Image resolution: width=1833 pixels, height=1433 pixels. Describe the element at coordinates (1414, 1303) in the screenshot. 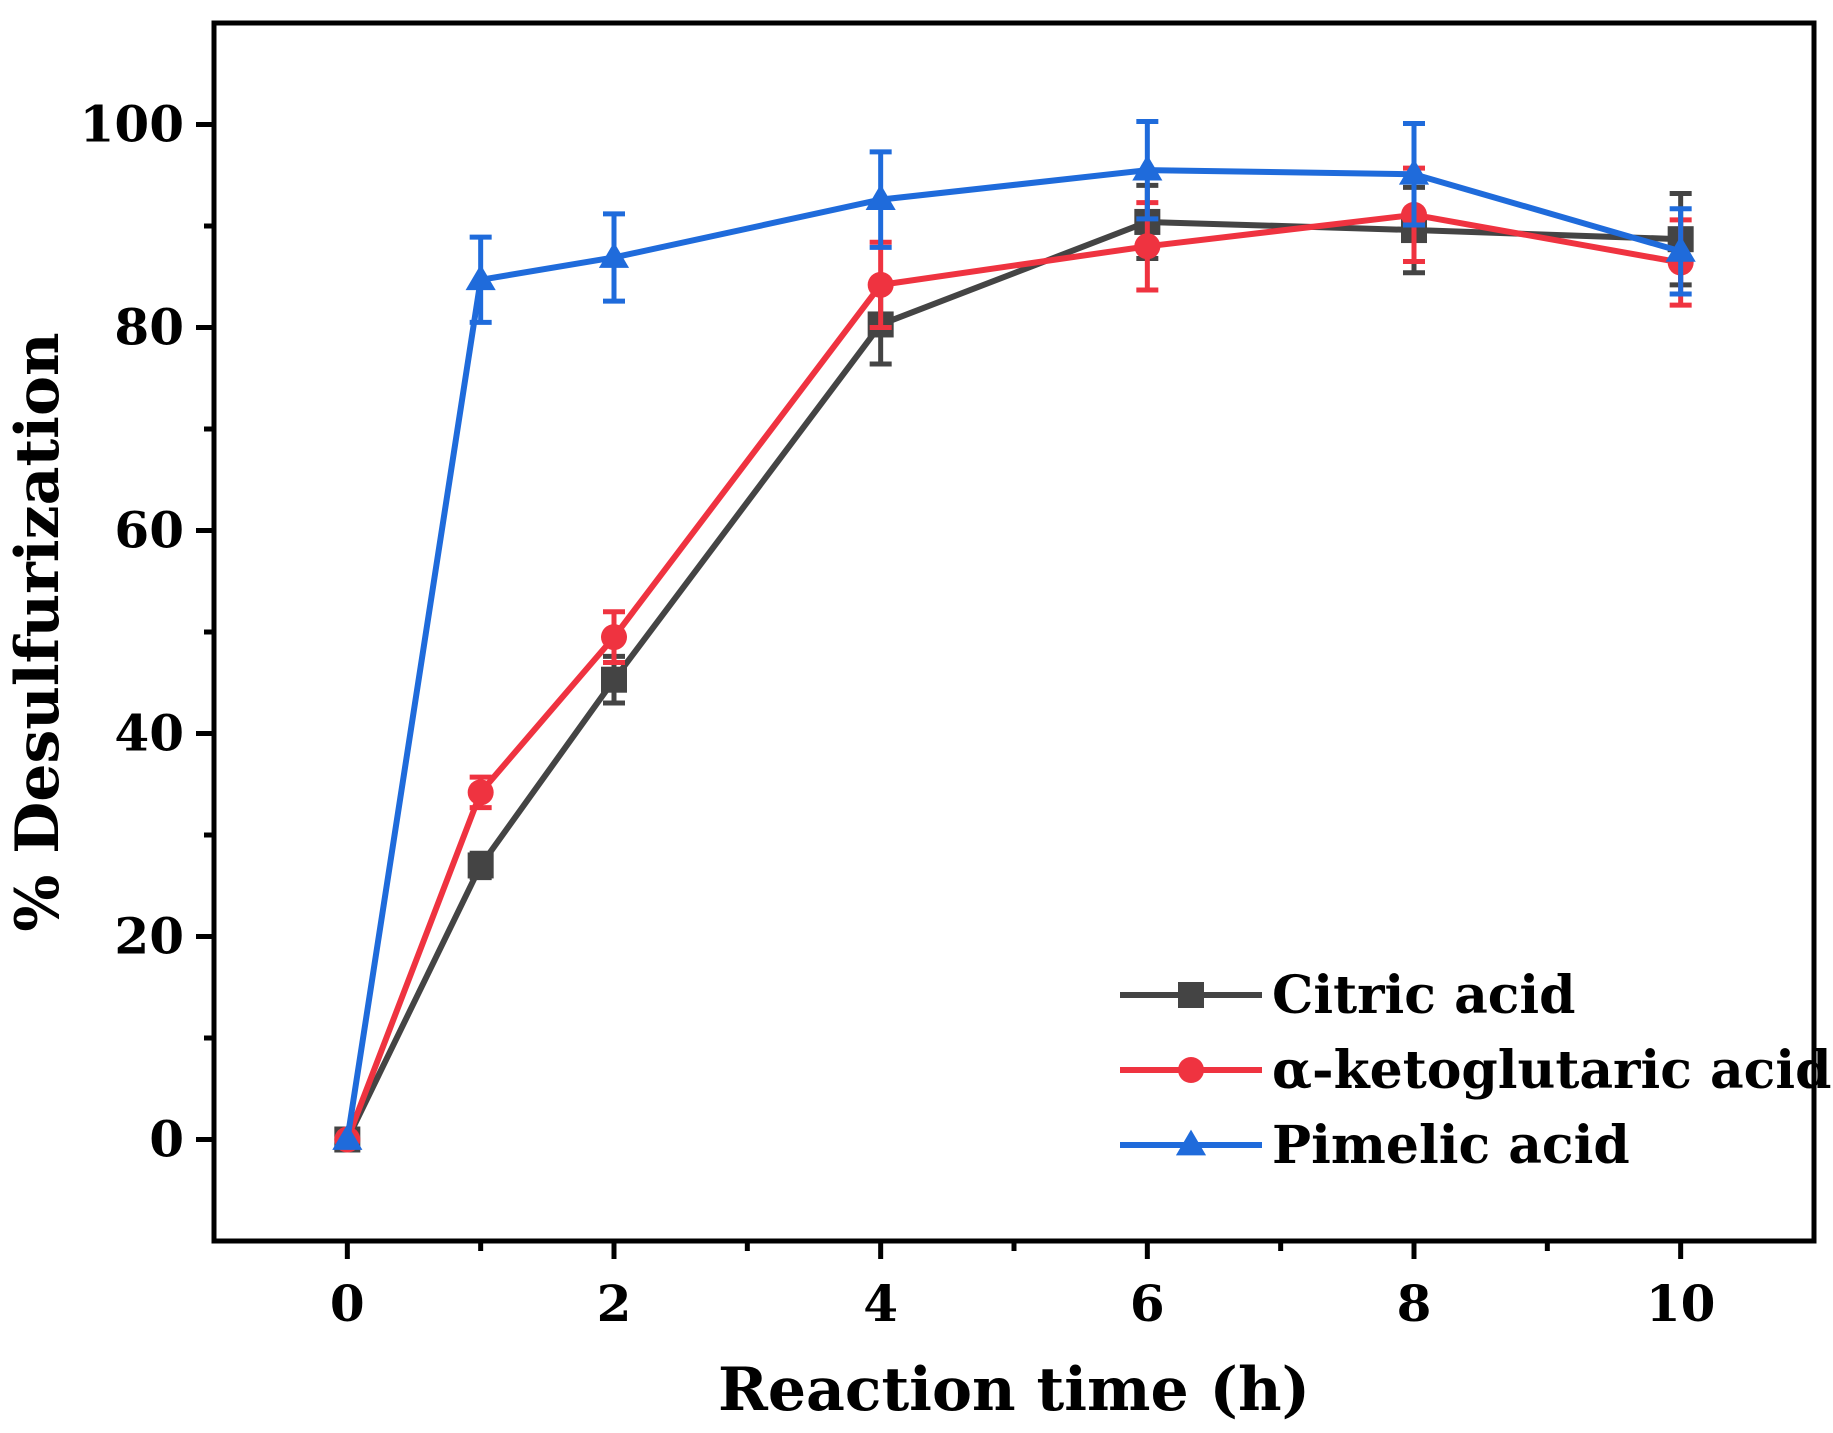

I see `x-tick-label: 8` at that location.